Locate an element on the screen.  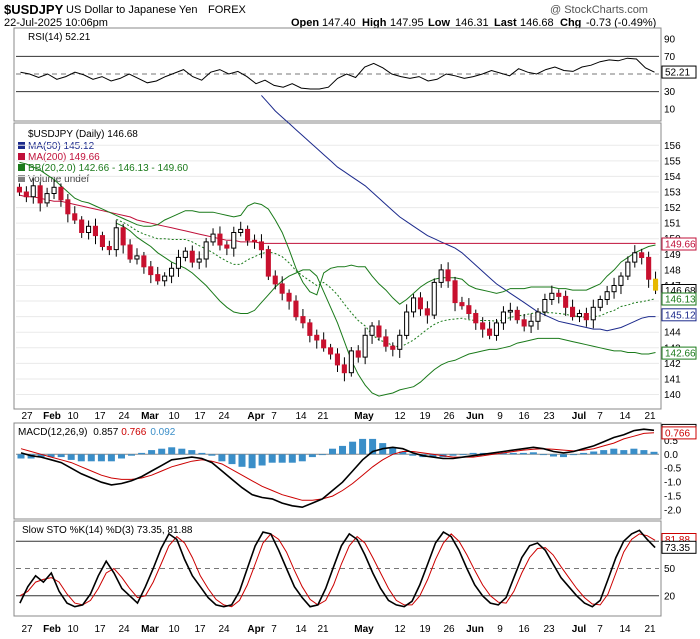
macd-title: MACD(12,26,9) 0.857 0.766 0.092 is located at coordinates (97, 432).